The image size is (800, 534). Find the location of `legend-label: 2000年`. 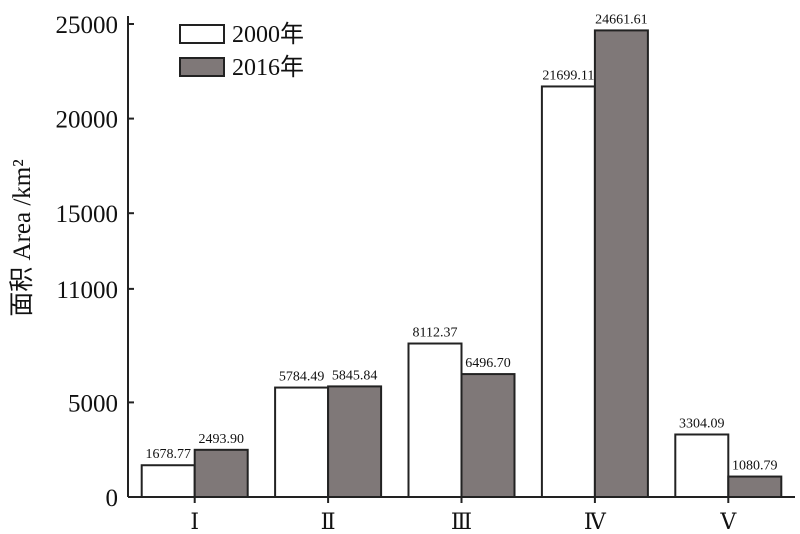

legend-label: 2000年 is located at coordinates (268, 34).